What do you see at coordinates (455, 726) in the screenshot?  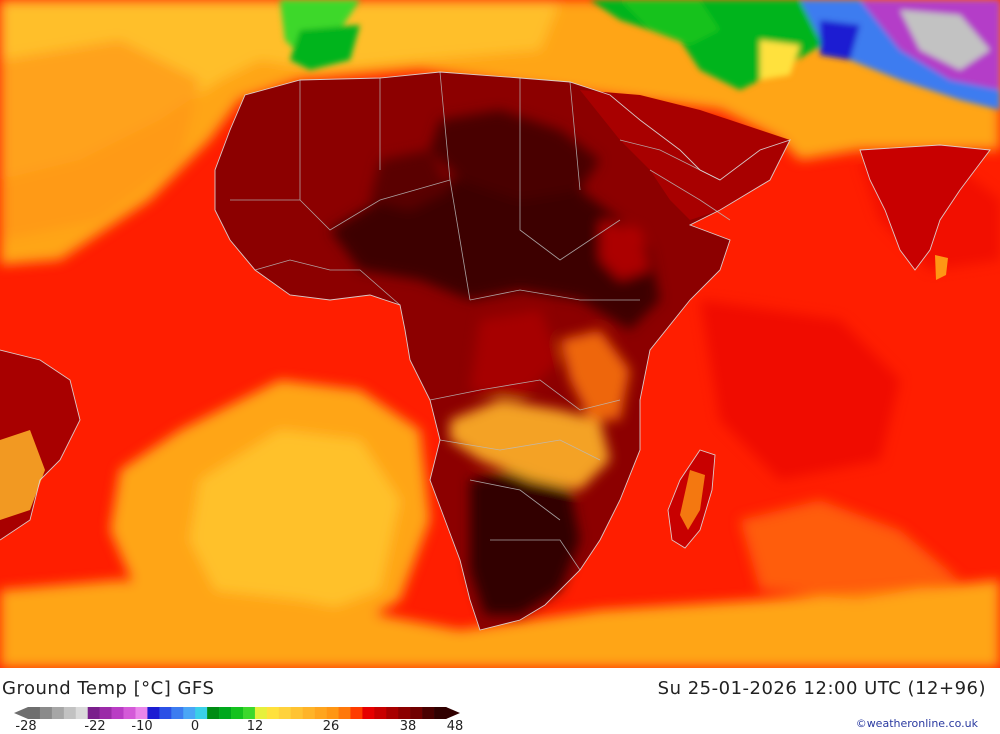 I see `legend-tick-label: 48` at bounding box center [455, 726].